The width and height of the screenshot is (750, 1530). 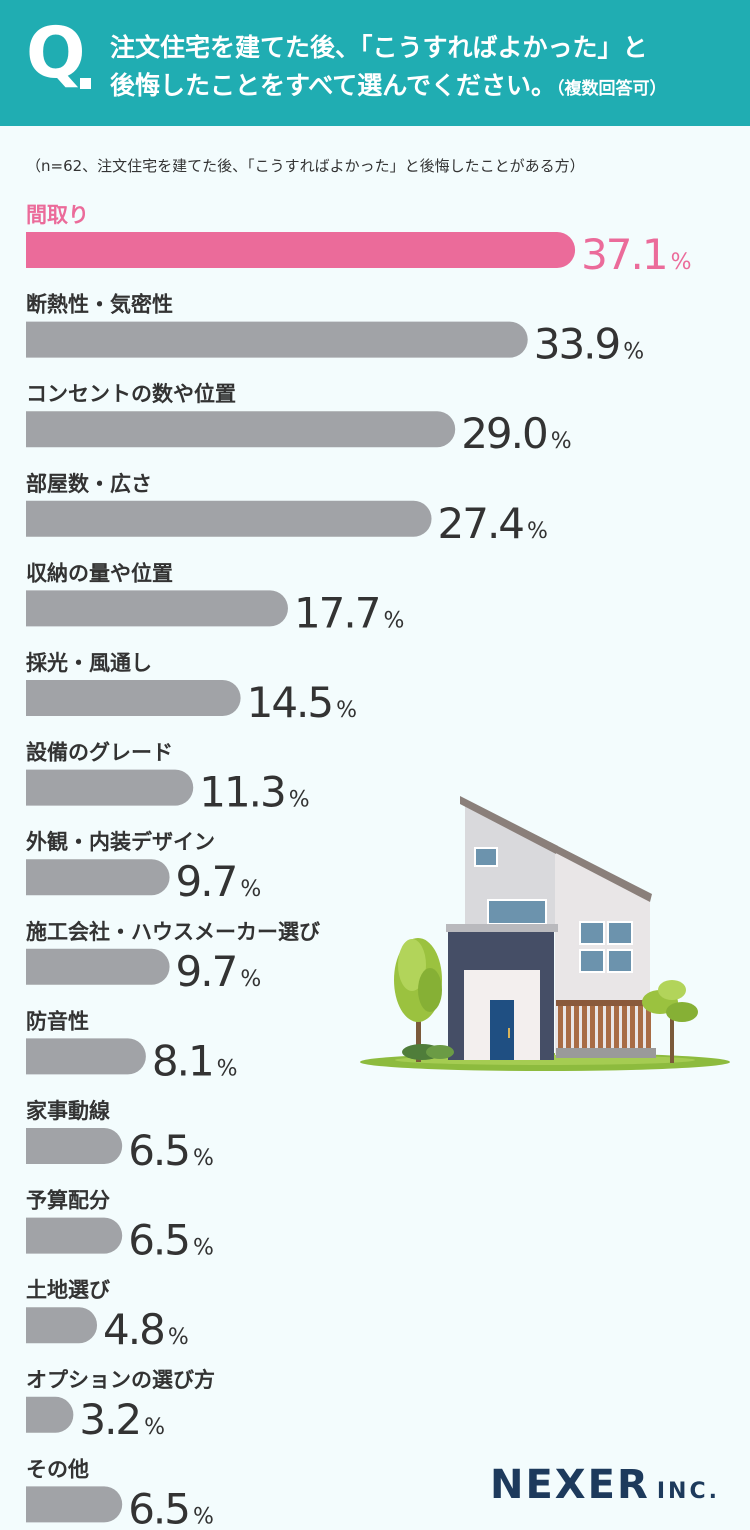 What do you see at coordinates (57, 1469) in the screenshot?
I see `category-label: その他` at bounding box center [57, 1469].